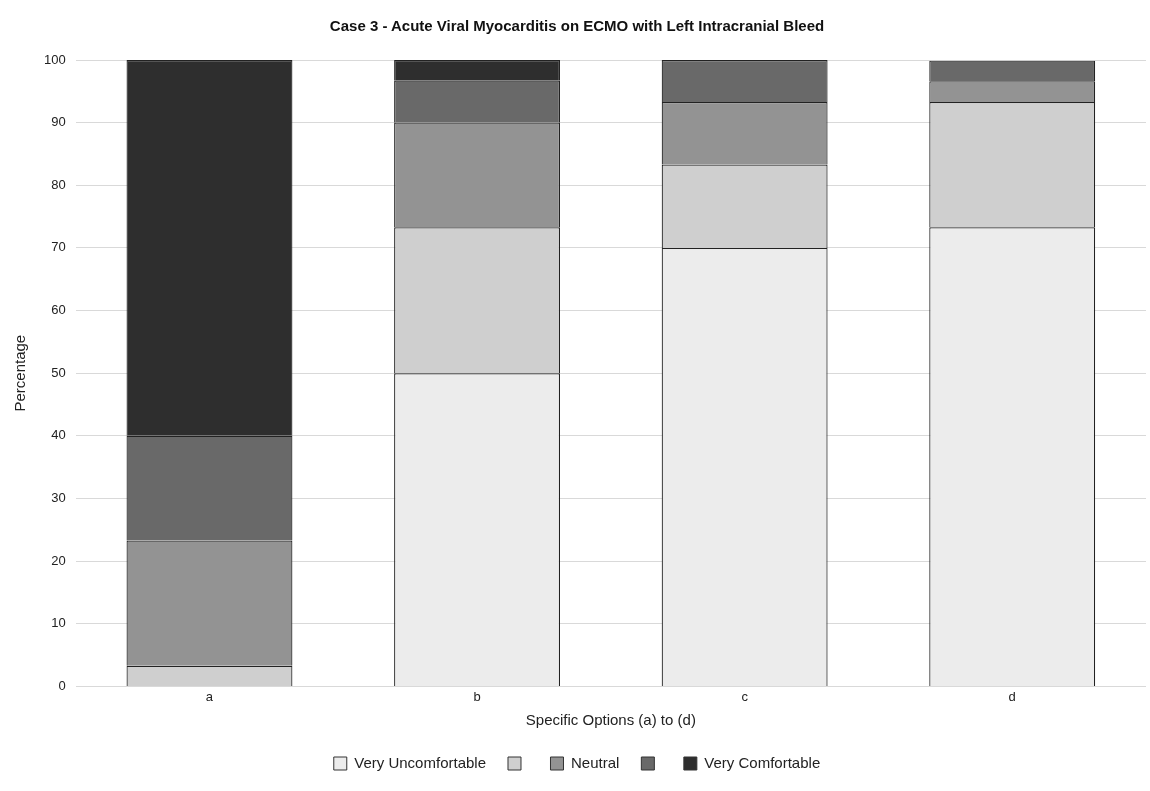 Image resolution: width=1150 pixels, height=791 pixels. Describe the element at coordinates (58, 560) in the screenshot. I see `y-tick-label: 20` at that location.